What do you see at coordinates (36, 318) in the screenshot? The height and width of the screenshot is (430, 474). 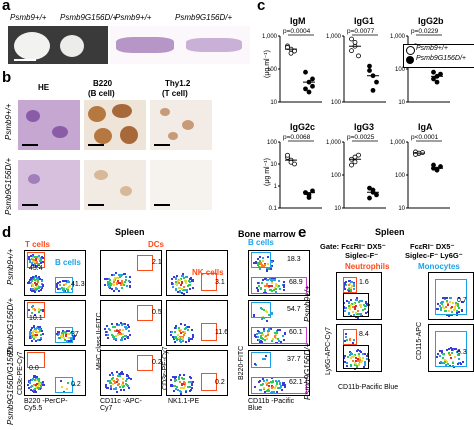 I see `percentage-label: 10.1` at bounding box center [36, 318].